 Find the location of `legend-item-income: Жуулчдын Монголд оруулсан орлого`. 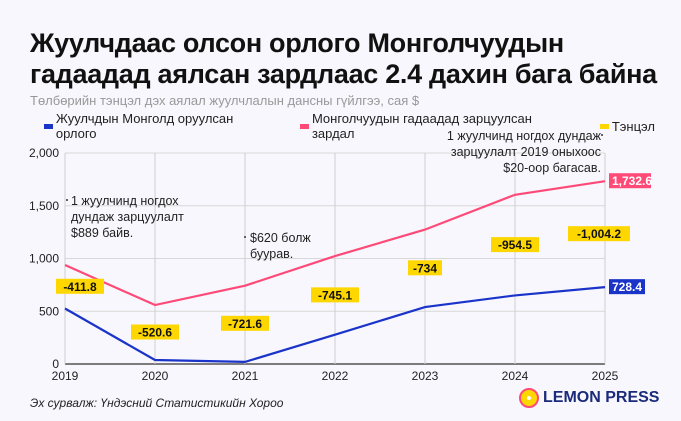

legend-item-income: Жуулчдын Монголд оруулсан орлого is located at coordinates (159, 126).